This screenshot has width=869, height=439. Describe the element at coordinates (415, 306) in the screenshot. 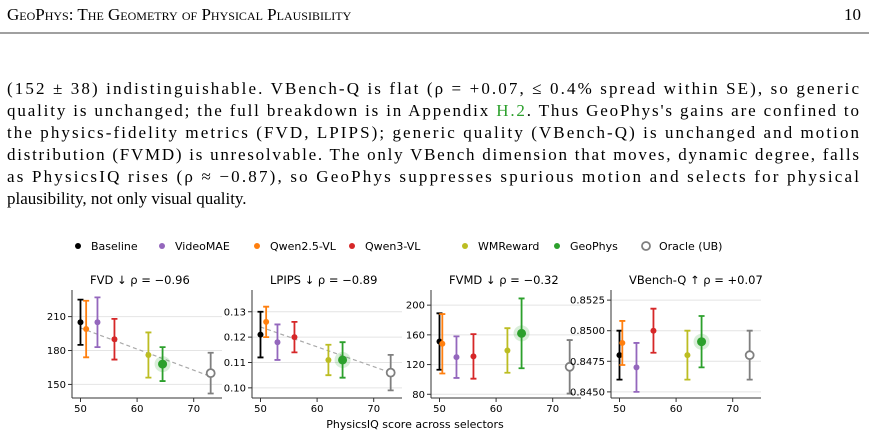

I see `y-tick-label: 200` at that location.